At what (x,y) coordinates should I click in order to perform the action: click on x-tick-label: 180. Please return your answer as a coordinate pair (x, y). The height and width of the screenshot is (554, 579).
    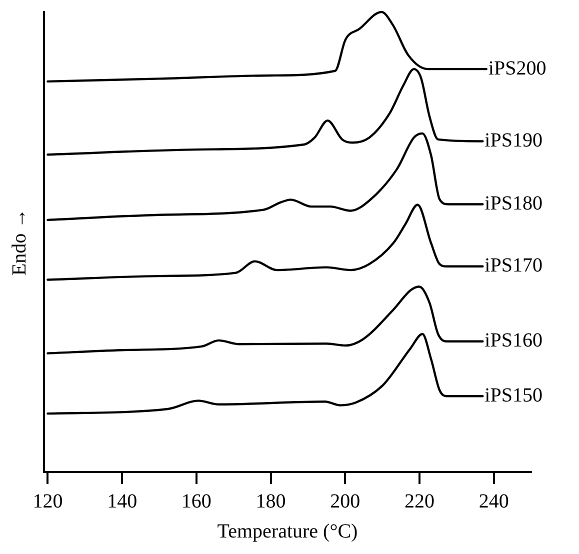
    Looking at the image, I should click on (271, 501).